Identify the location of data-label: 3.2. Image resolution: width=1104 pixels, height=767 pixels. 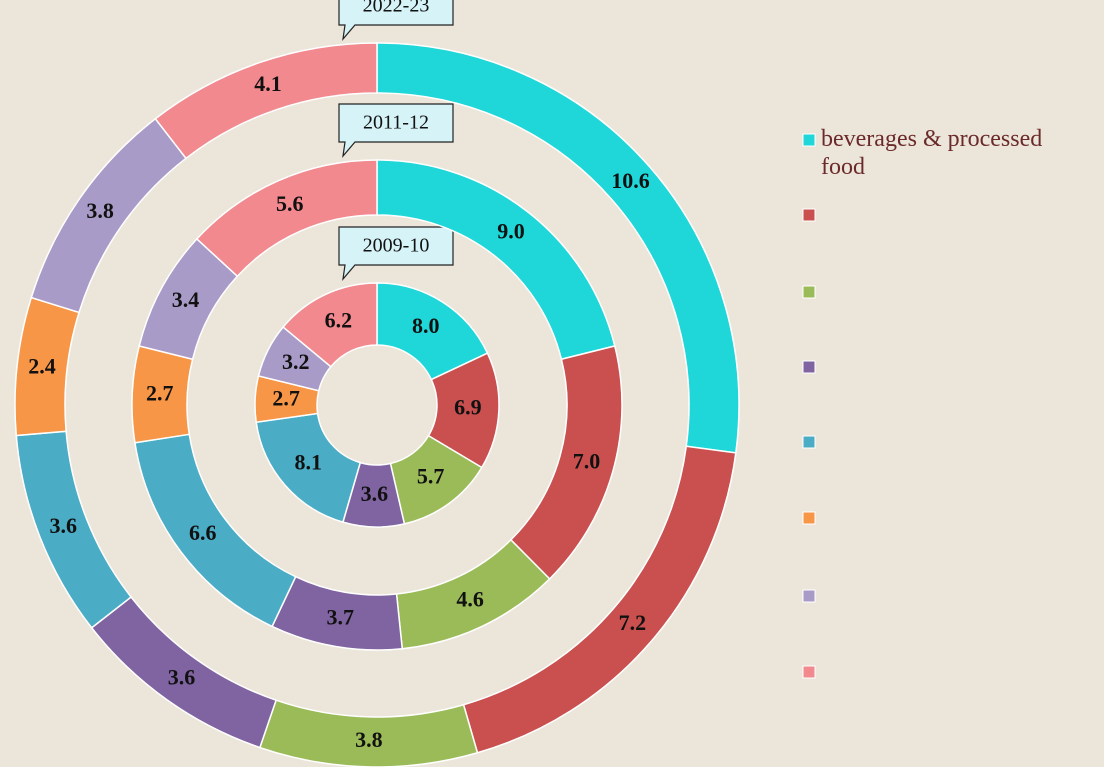
(296, 361).